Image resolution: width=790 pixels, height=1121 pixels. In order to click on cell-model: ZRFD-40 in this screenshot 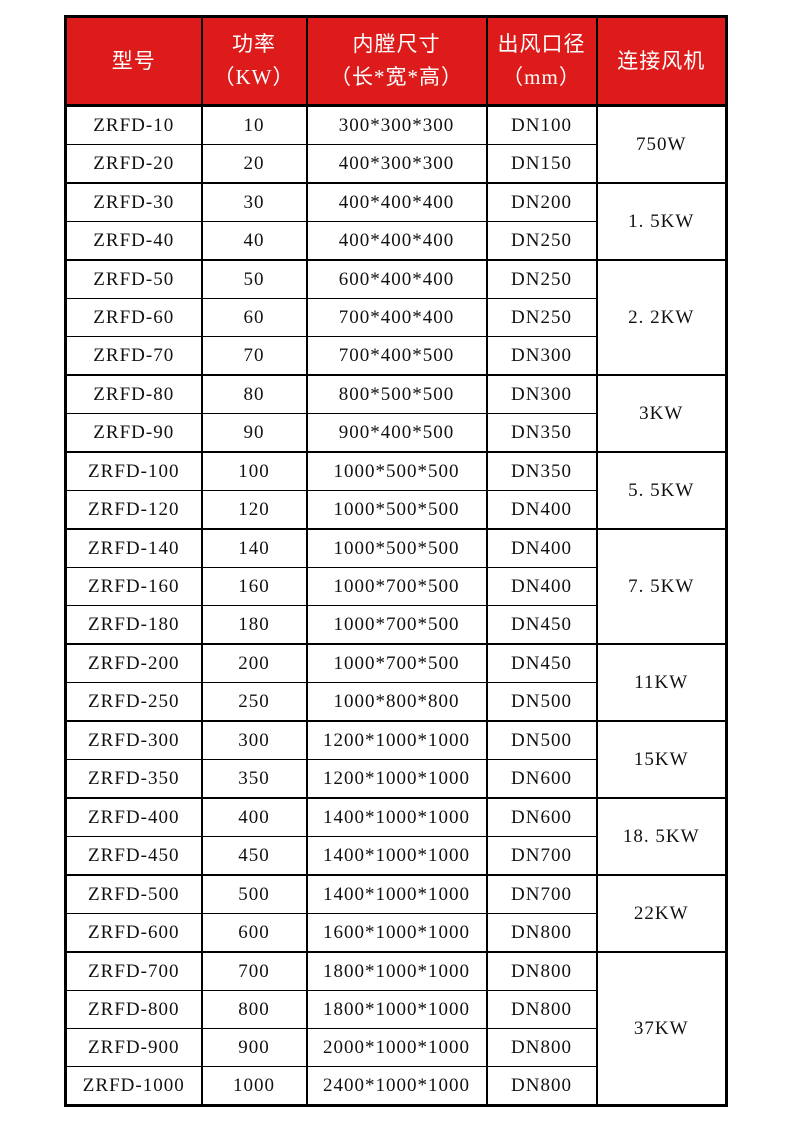, I will do `click(133, 241)`.